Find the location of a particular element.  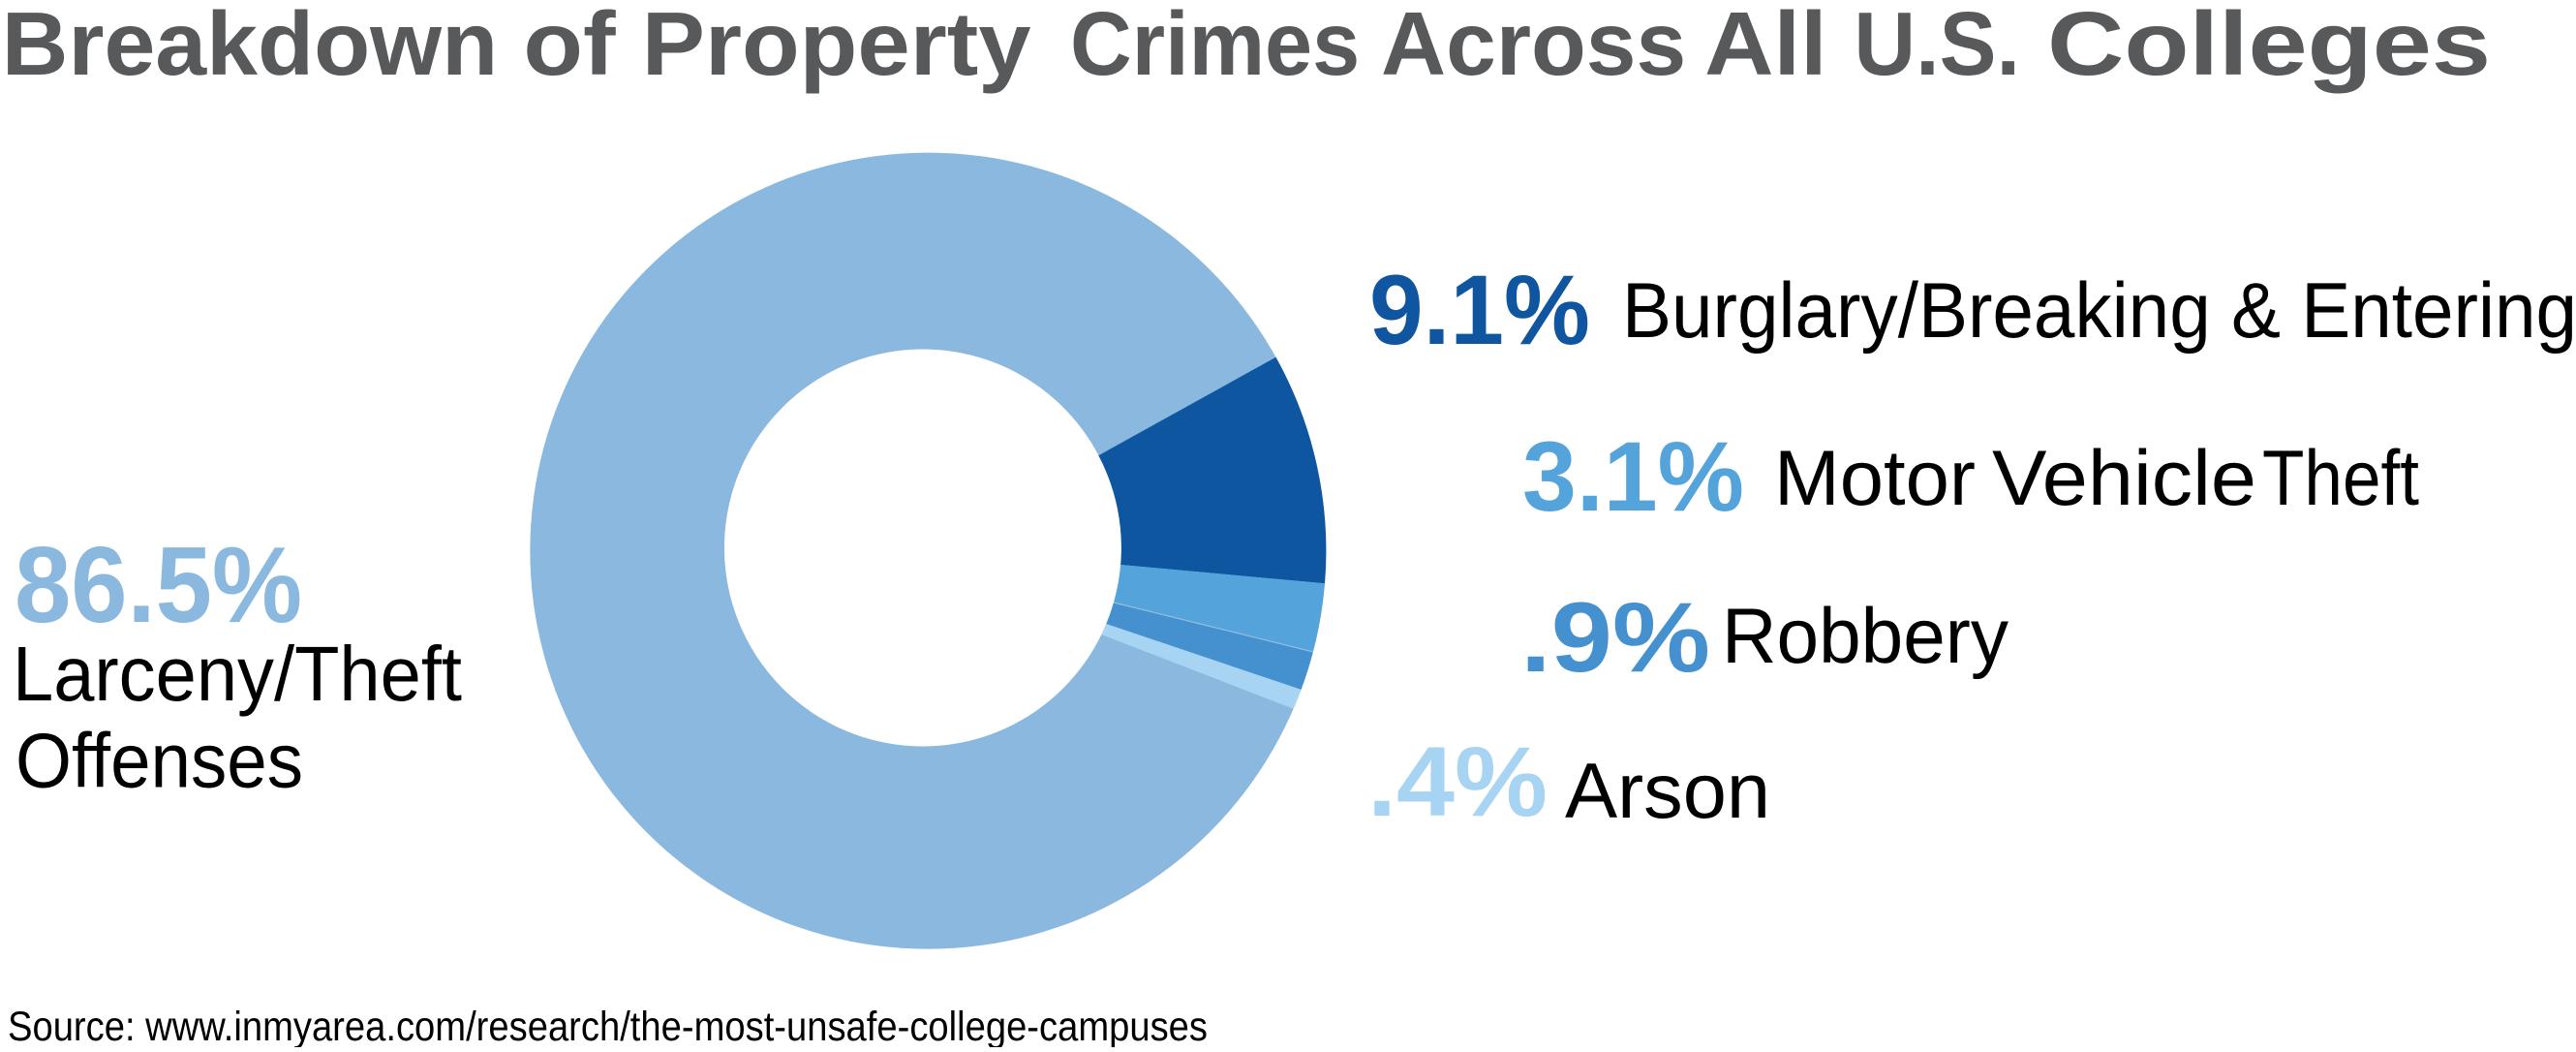

svg-text: Motor is located at coordinates (1875, 479).